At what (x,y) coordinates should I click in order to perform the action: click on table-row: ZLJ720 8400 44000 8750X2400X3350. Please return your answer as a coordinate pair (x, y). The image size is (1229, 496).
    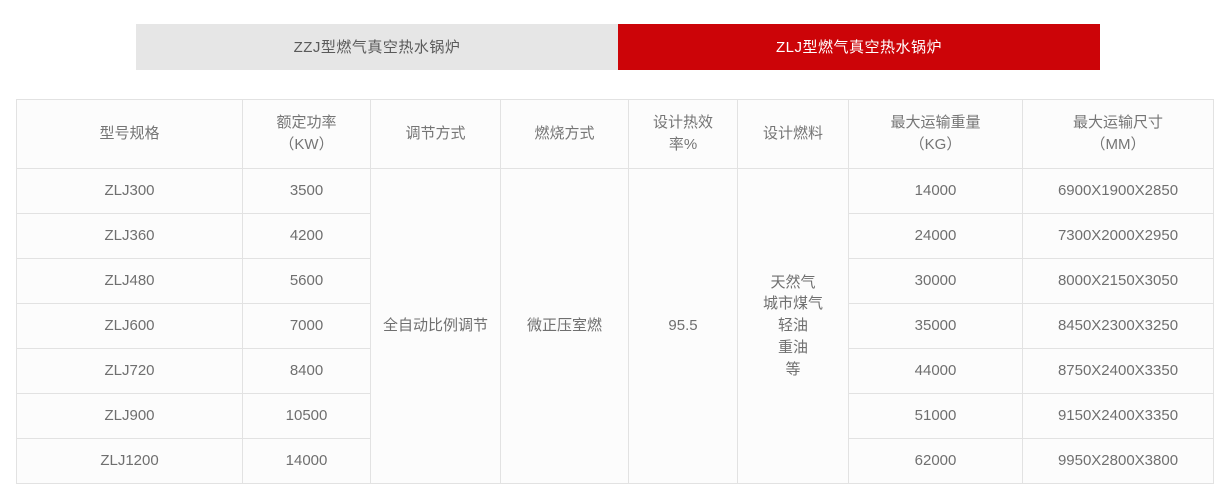
    Looking at the image, I should click on (615, 371).